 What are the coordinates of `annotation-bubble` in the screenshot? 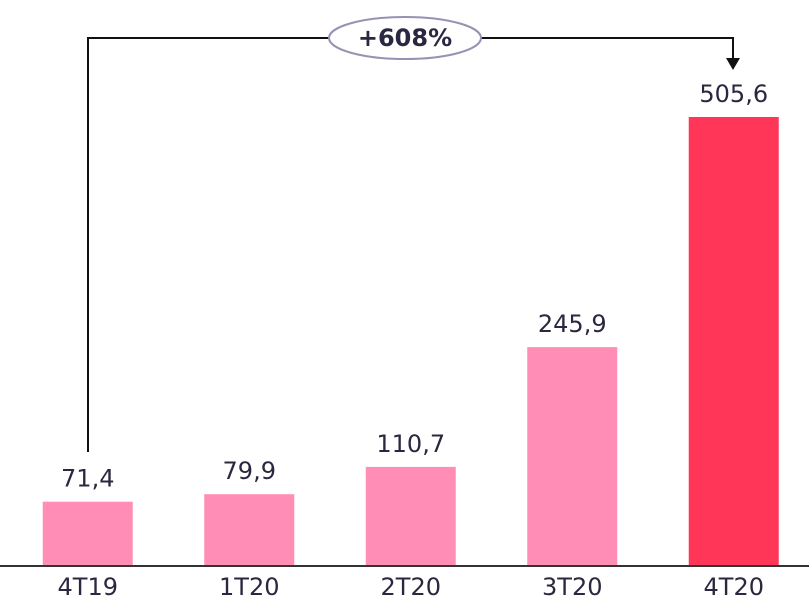 It's located at (405, 38).